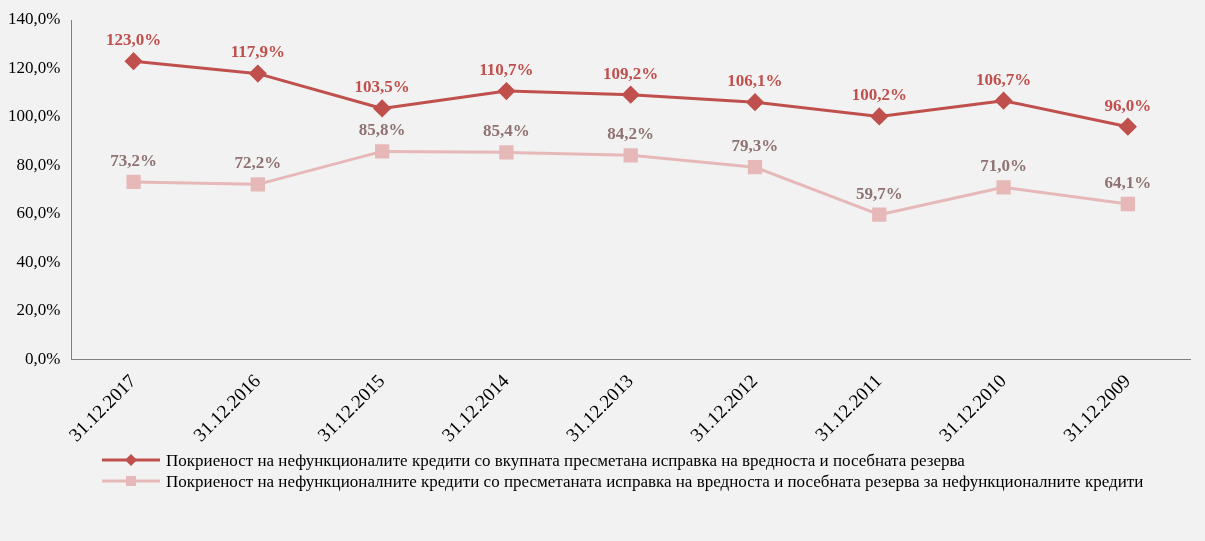 This screenshot has height=541, width=1205. I want to click on data-label: 96,0%, so click(1128, 105).